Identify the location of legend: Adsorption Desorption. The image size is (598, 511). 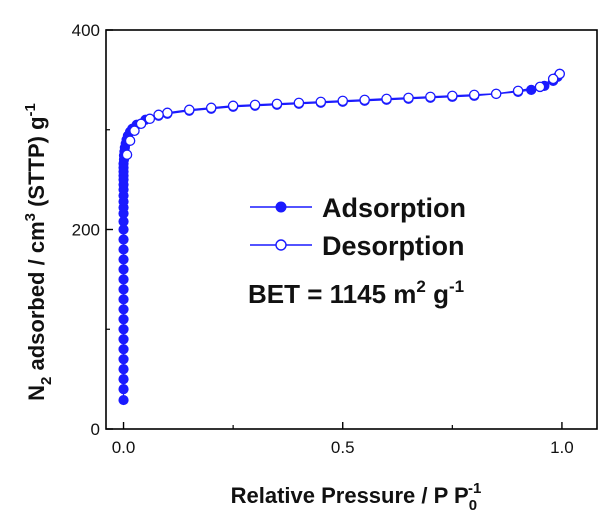
(358, 227).